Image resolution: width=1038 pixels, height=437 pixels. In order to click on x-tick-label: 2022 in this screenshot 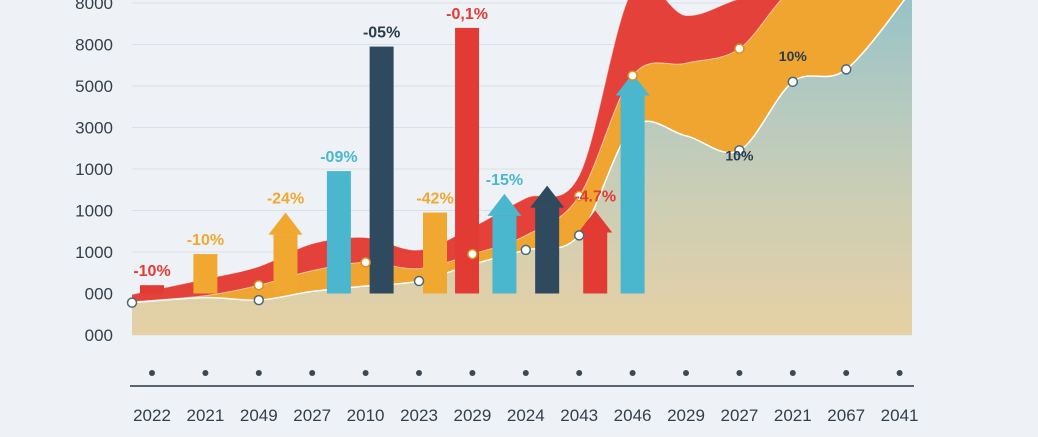, I will do `click(152, 415)`.